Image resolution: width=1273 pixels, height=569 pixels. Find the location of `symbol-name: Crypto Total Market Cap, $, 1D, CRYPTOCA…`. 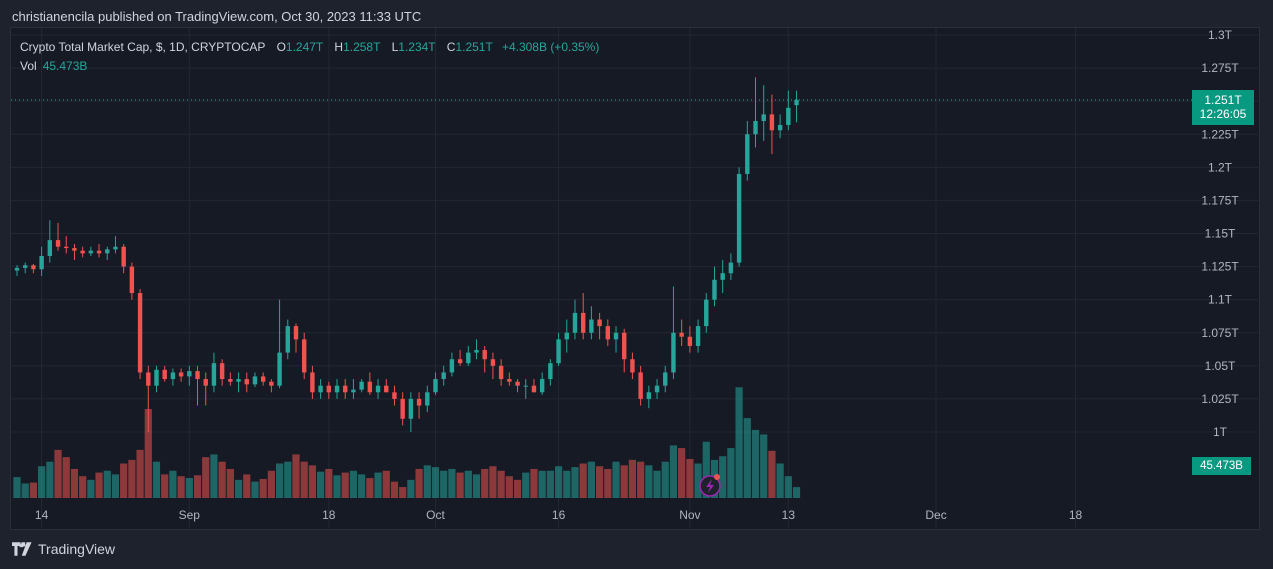

symbol-name: Crypto Total Market Cap, $, 1D, CRYPTOCA… is located at coordinates (143, 47).